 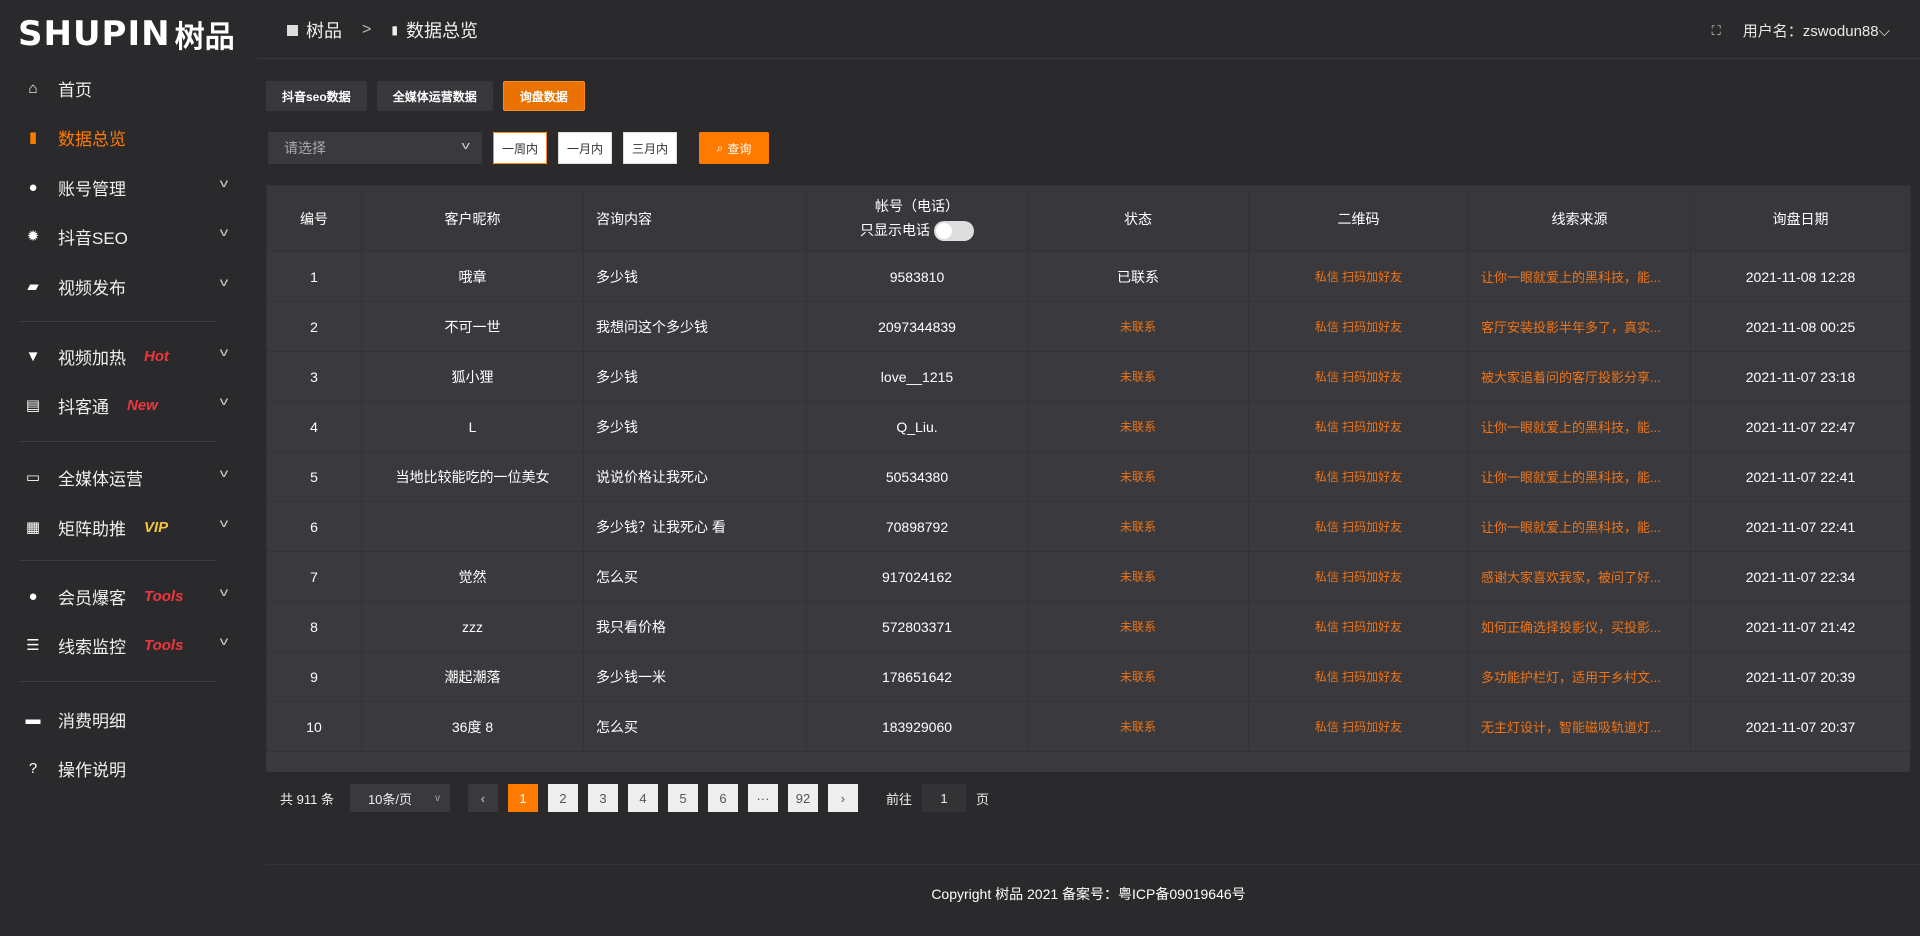 I want to click on fullscreen-icon: ⛶, so click(x=1716, y=30).